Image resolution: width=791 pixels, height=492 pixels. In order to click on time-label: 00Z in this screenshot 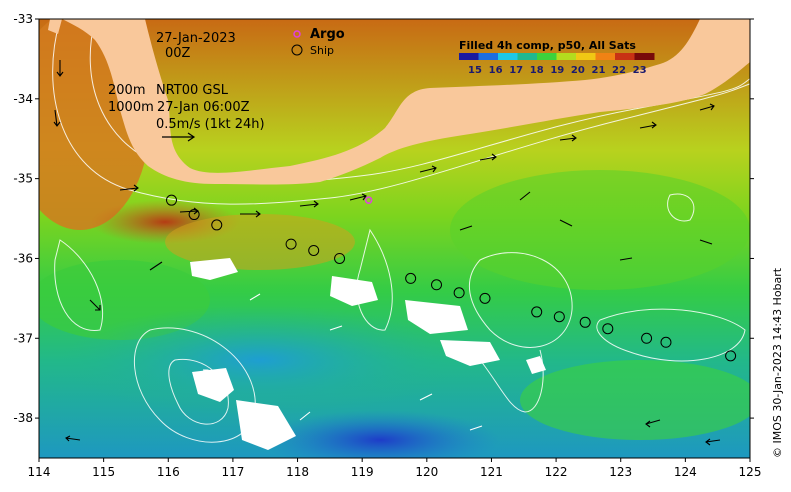, I will do `click(178, 53)`.